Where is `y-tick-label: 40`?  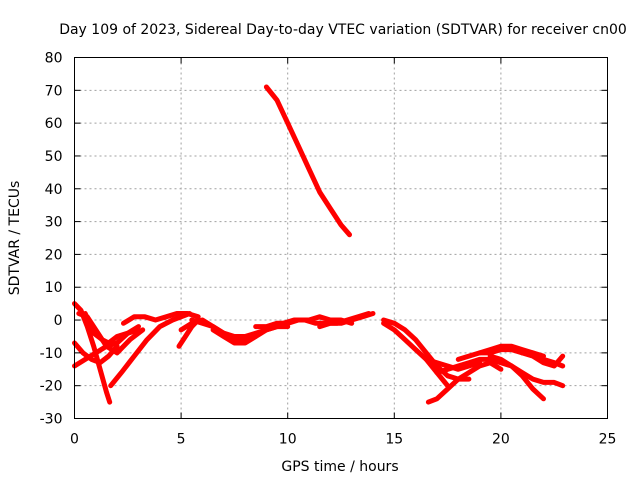
y-tick-label: 40 is located at coordinates (54, 190).